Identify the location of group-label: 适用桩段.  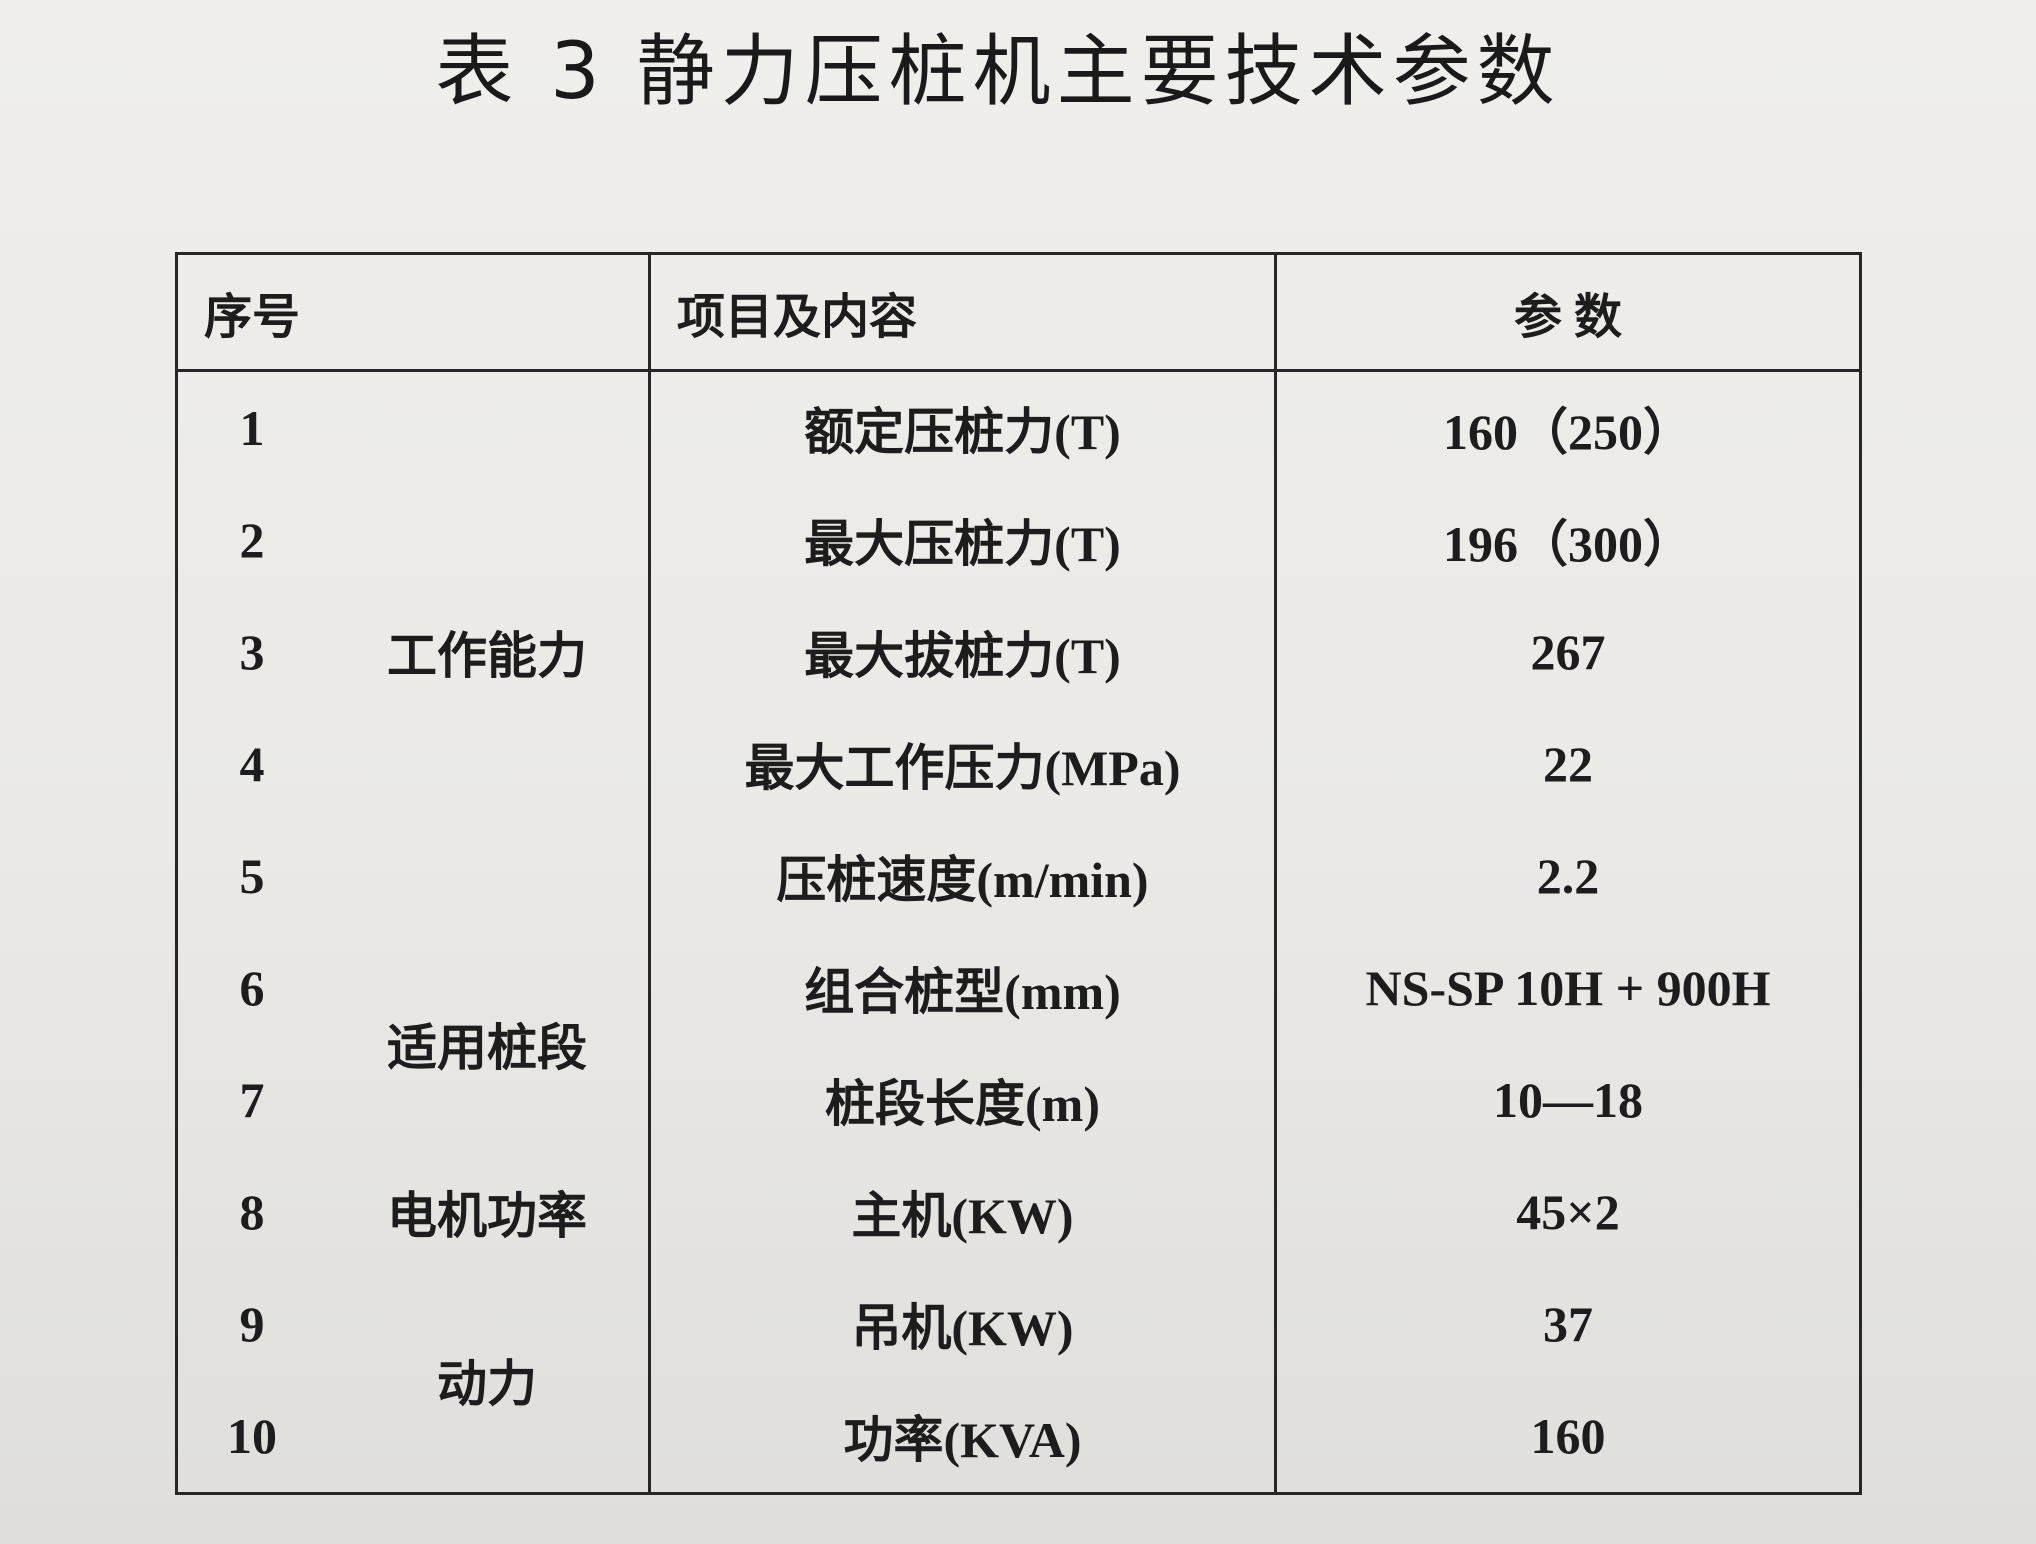
(487, 1048).